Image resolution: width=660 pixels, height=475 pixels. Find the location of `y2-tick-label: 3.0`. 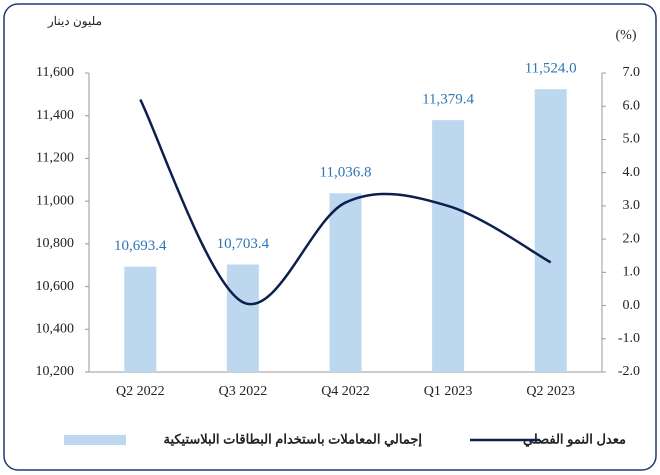

y2-tick-label: 3.0 is located at coordinates (632, 205).